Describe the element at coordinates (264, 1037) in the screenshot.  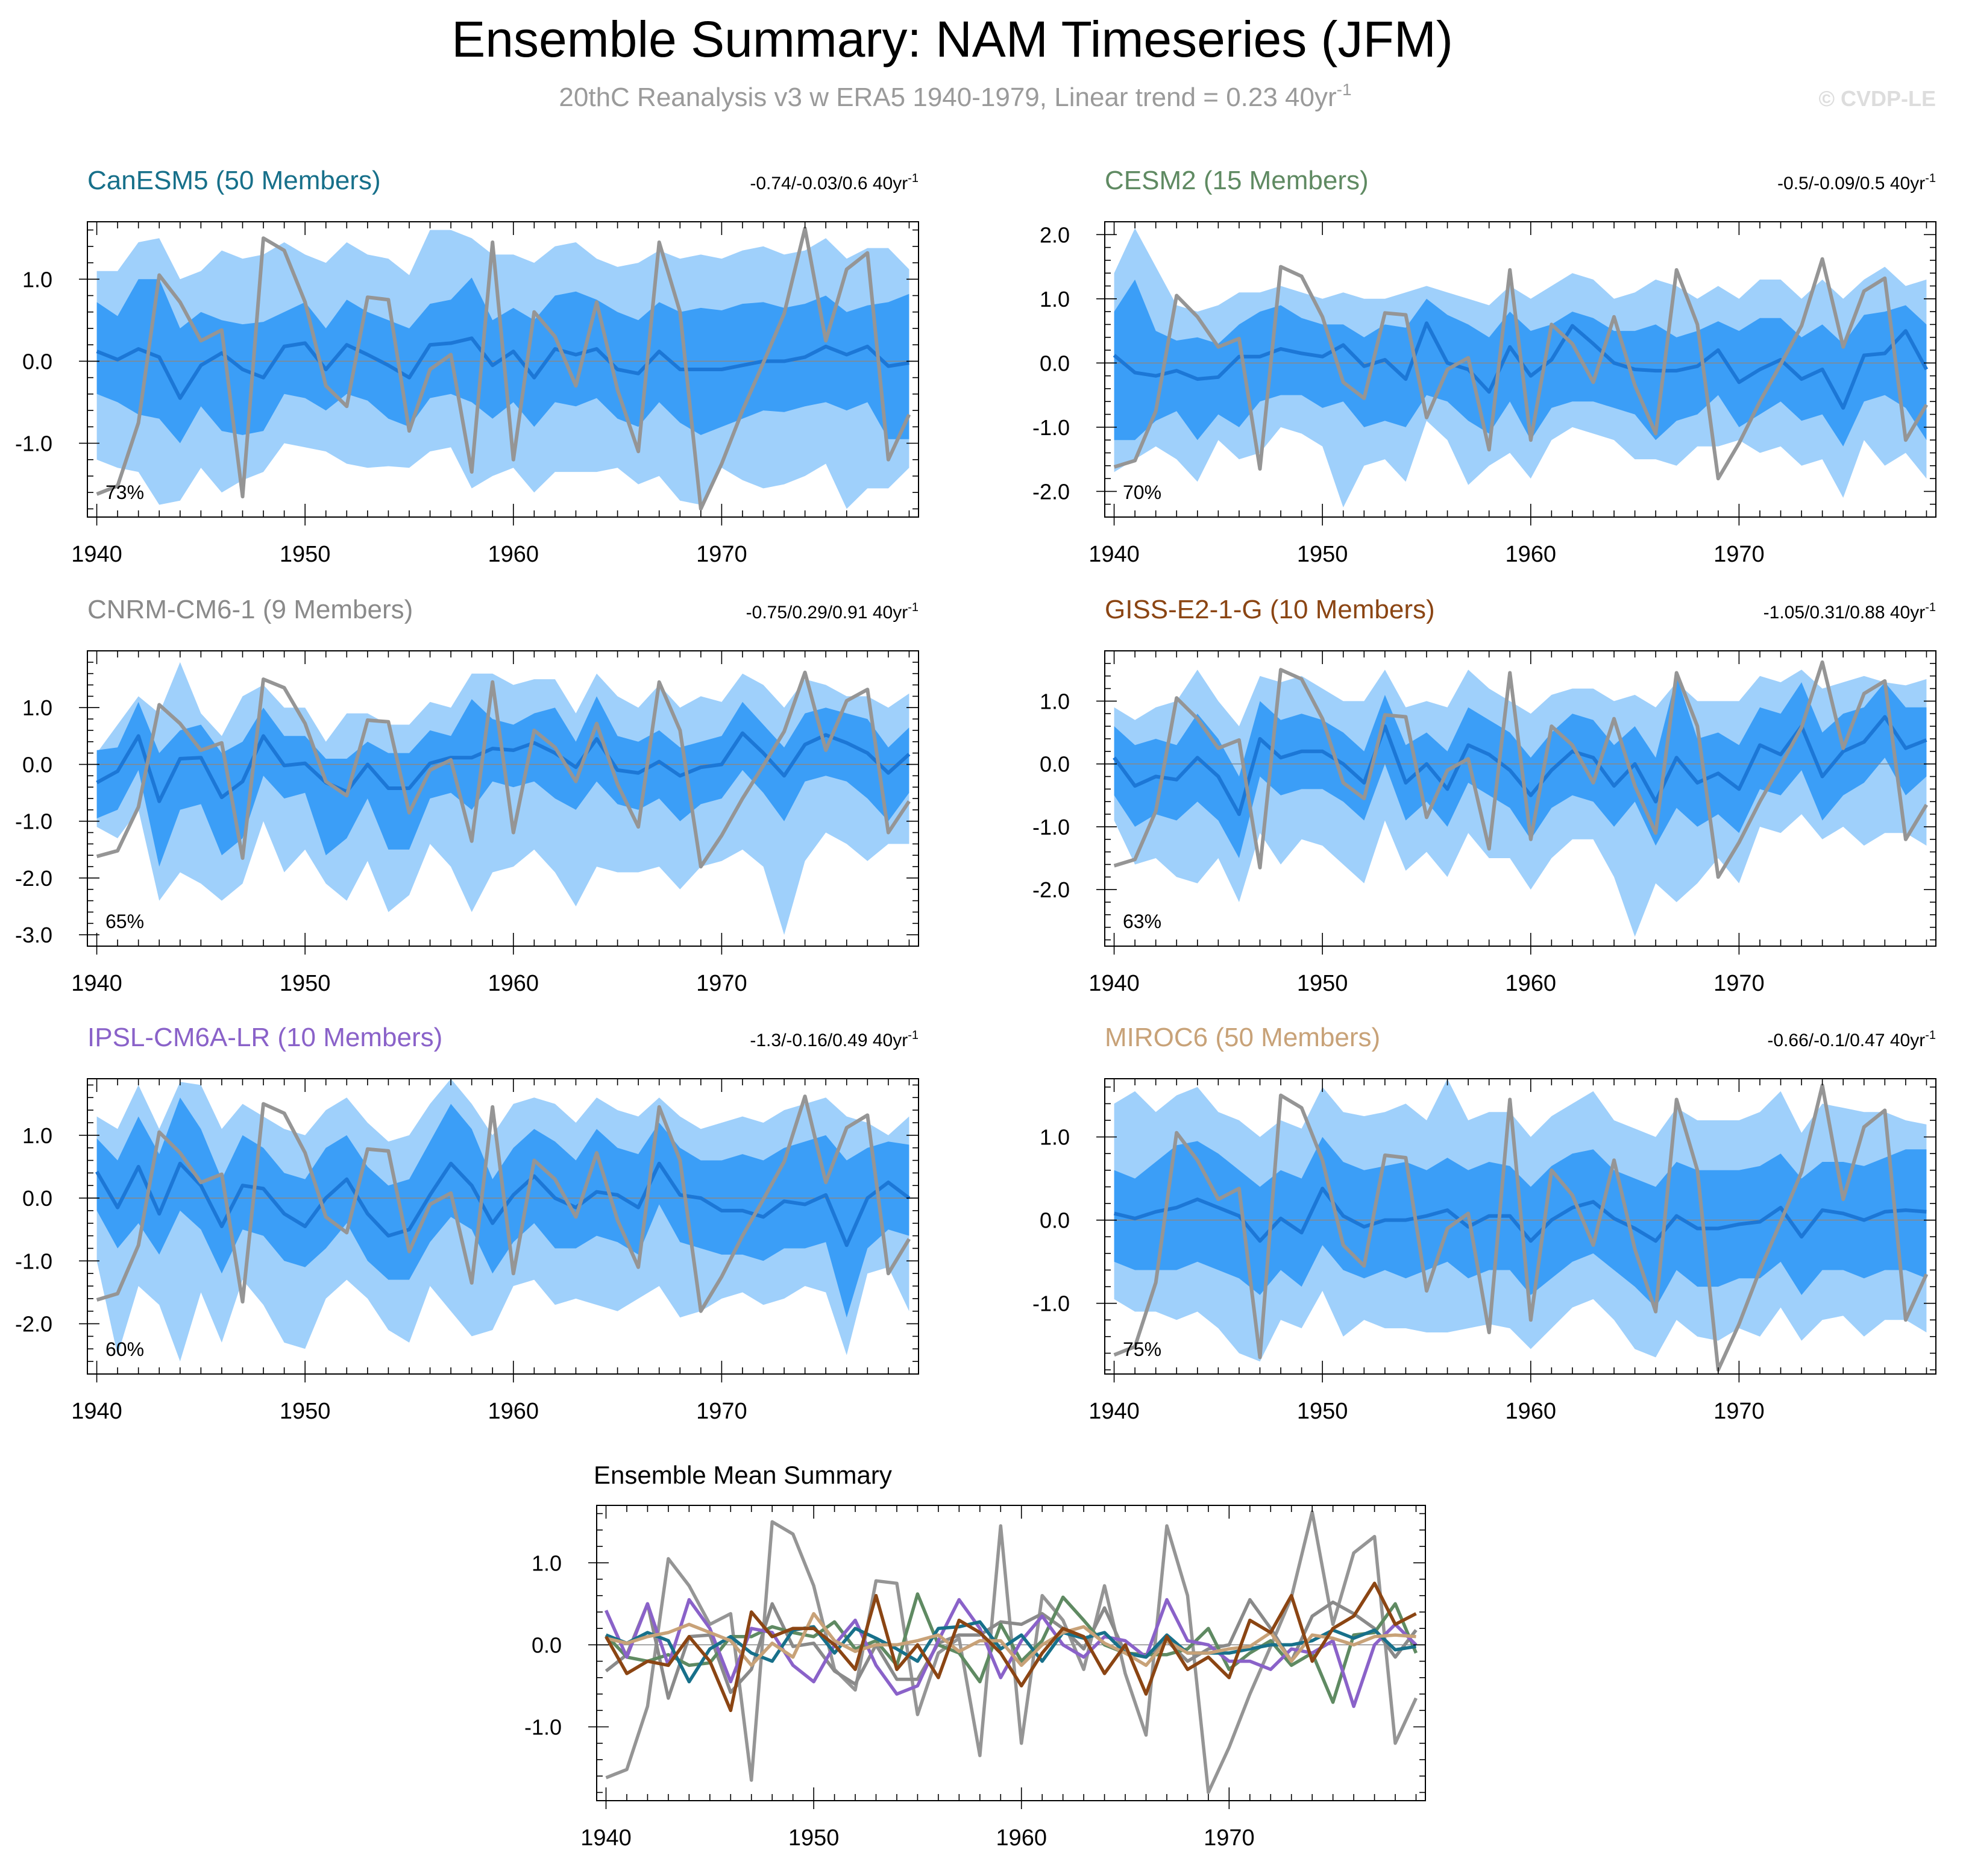
I see `panel-title: IPSL-CM6A-LR (10 Members)` at that location.